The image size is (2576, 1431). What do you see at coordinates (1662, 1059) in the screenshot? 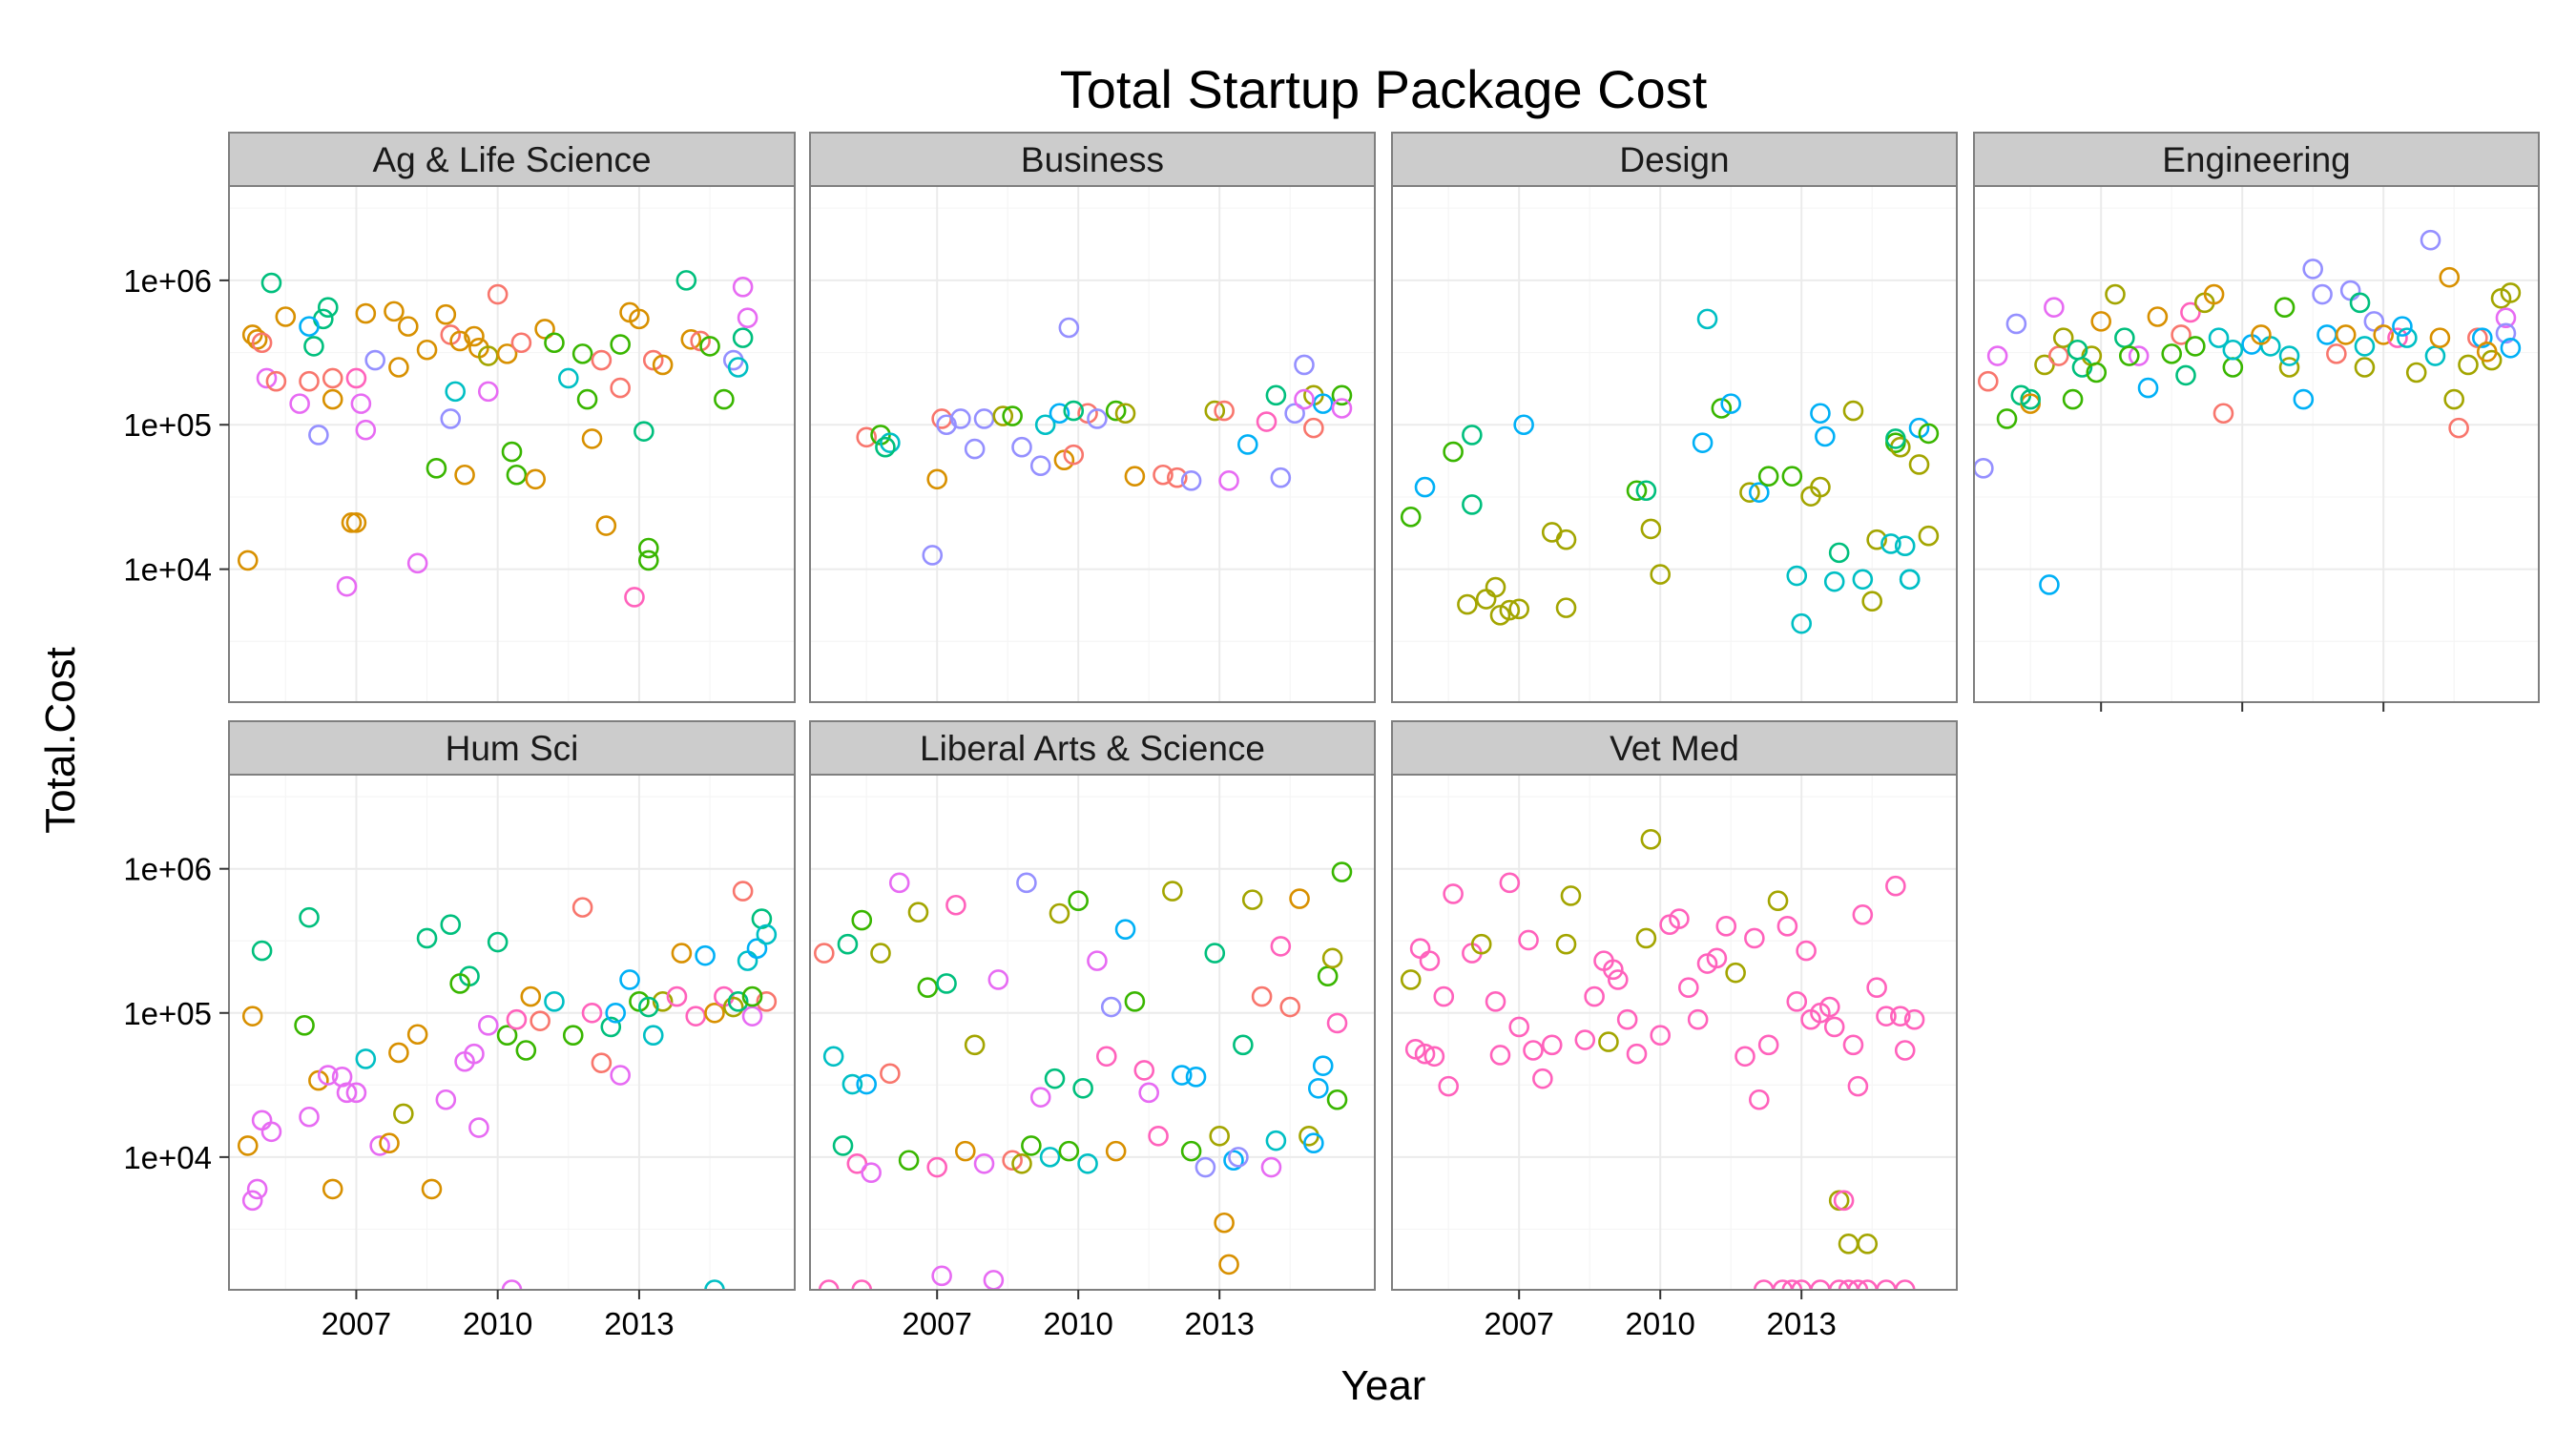
I see `points-group` at bounding box center [1662, 1059].